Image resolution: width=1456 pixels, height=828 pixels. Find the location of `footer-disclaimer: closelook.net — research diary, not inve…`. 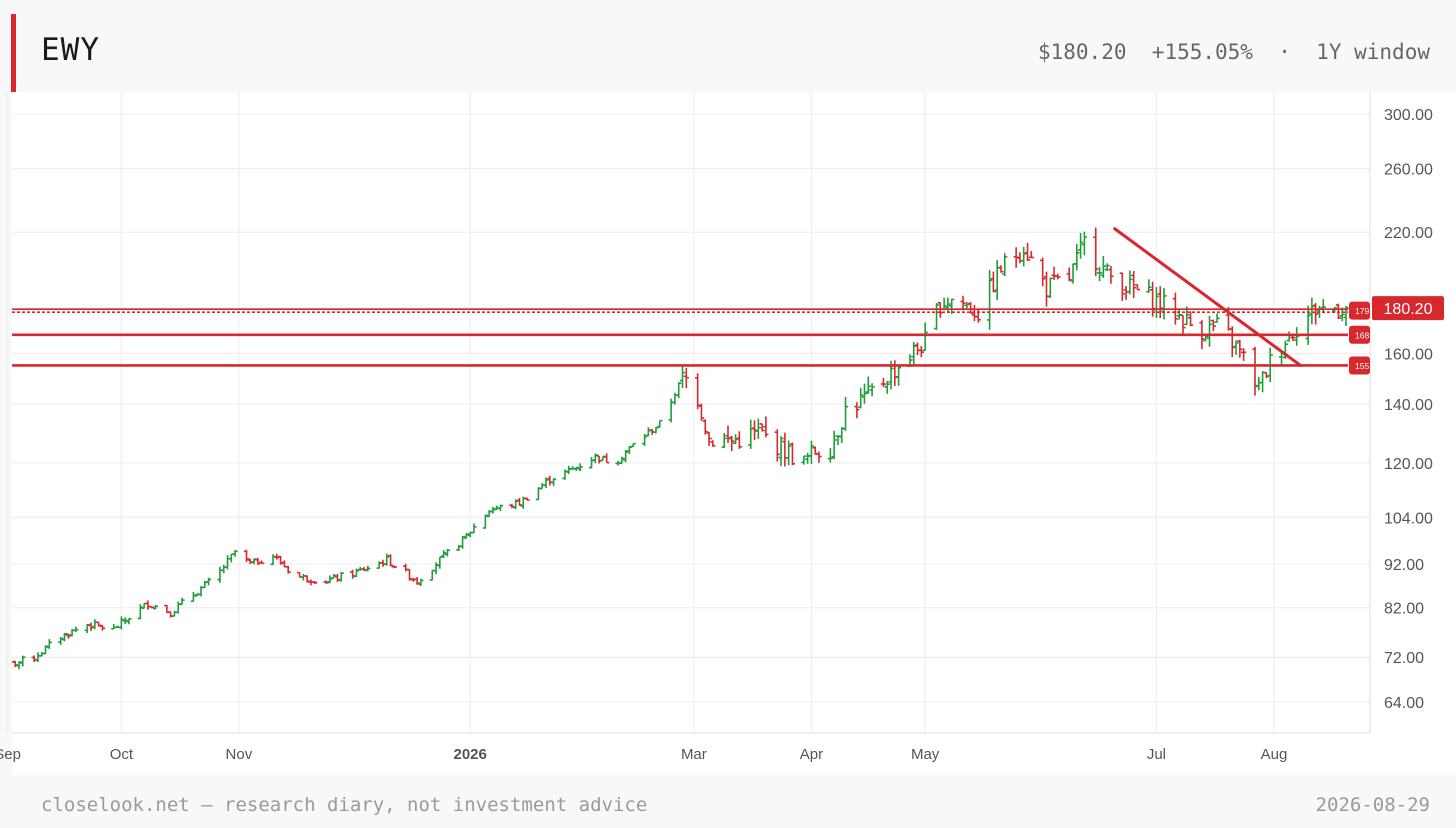

footer-disclaimer: closelook.net — research diary, not inve… is located at coordinates (344, 805).